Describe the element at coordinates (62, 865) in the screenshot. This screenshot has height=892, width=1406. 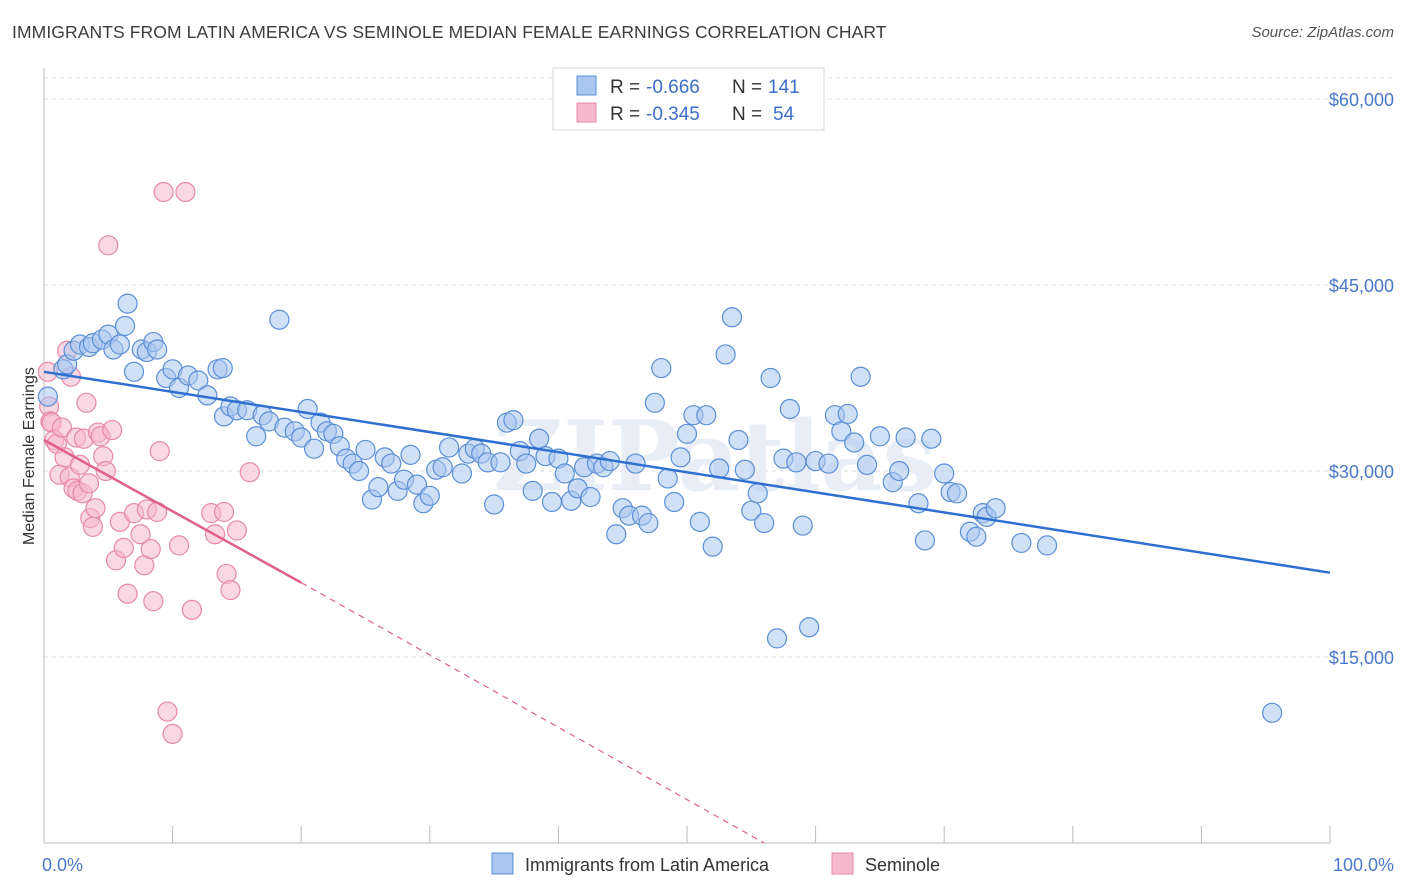
I see `x-tick-label-min: 0.0%` at that location.